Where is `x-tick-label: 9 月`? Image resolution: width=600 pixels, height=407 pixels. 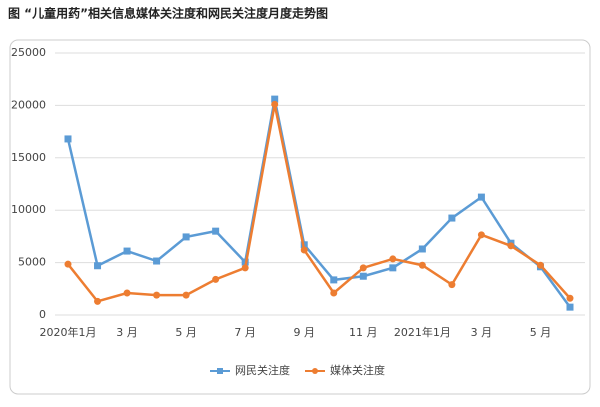 x-tick-label: 9 月 is located at coordinates (304, 332).